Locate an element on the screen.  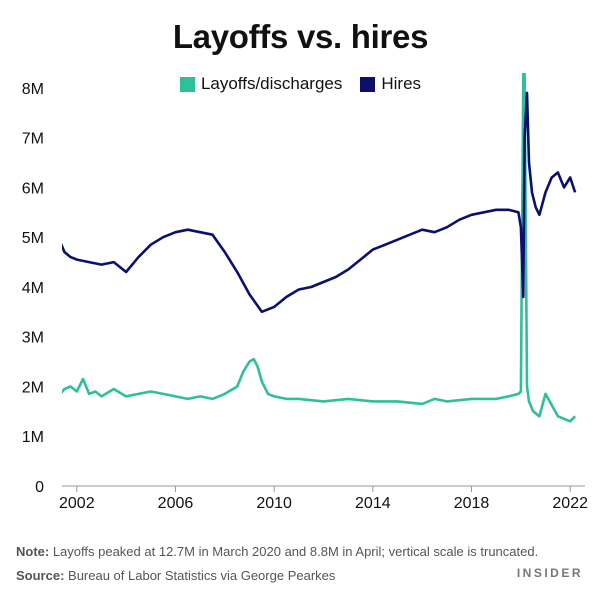
legend: Layoffs/discharges Hires is located at coordinates (300, 84).